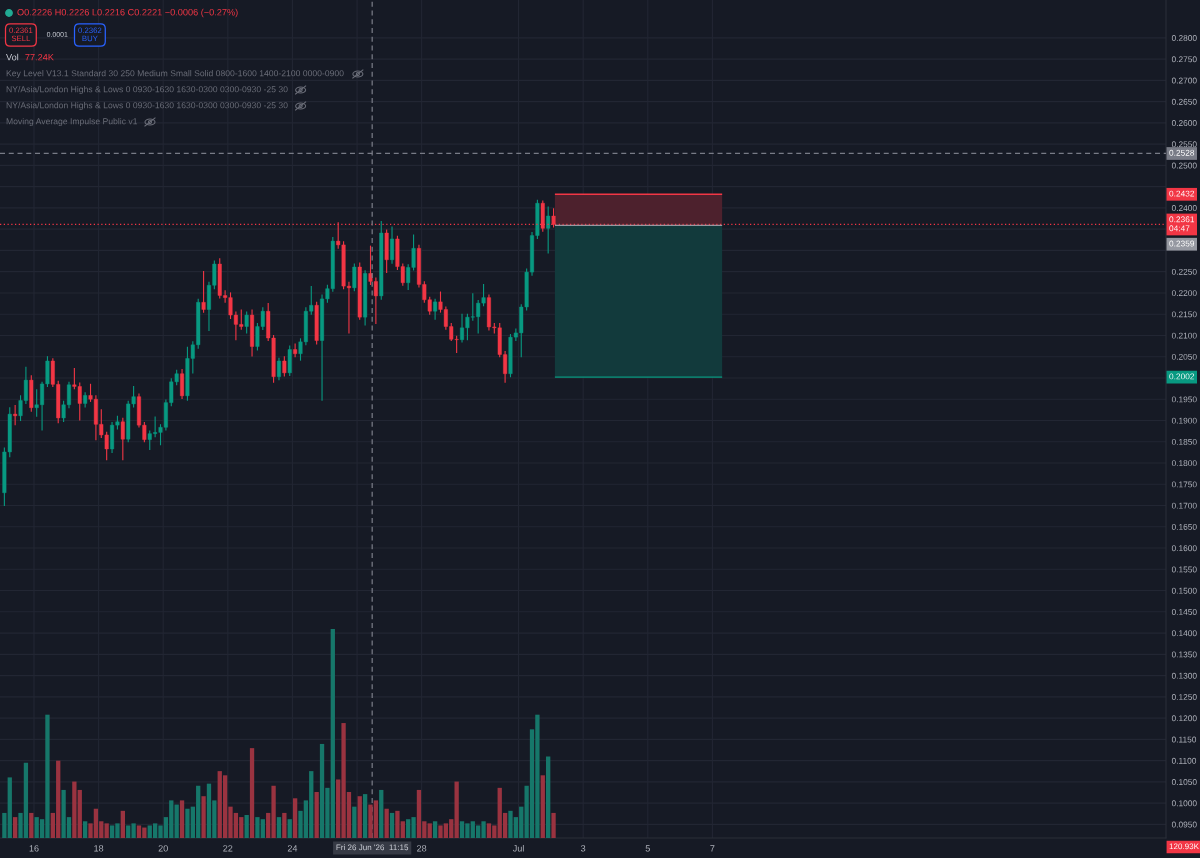 The height and width of the screenshot is (858, 1200). Describe the element at coordinates (1184, 208) in the screenshot. I see `y-tick-label: 0.2400` at that location.